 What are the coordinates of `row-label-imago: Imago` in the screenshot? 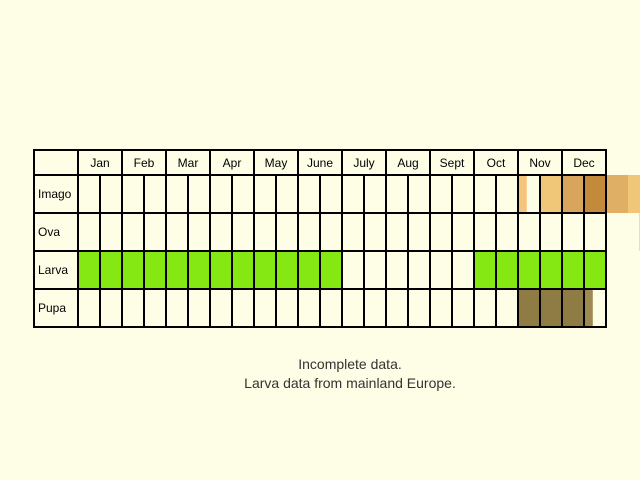 It's located at (55, 194).